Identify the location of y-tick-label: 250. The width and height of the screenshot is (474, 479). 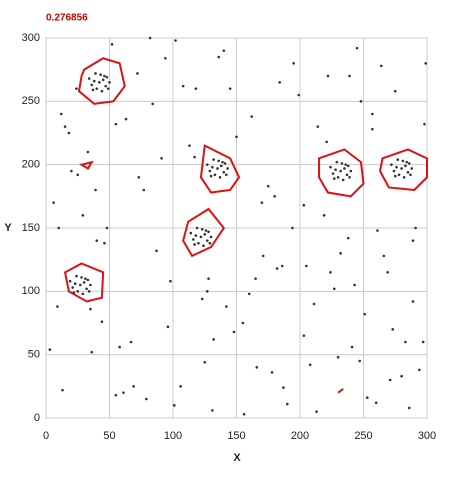
(31, 101).